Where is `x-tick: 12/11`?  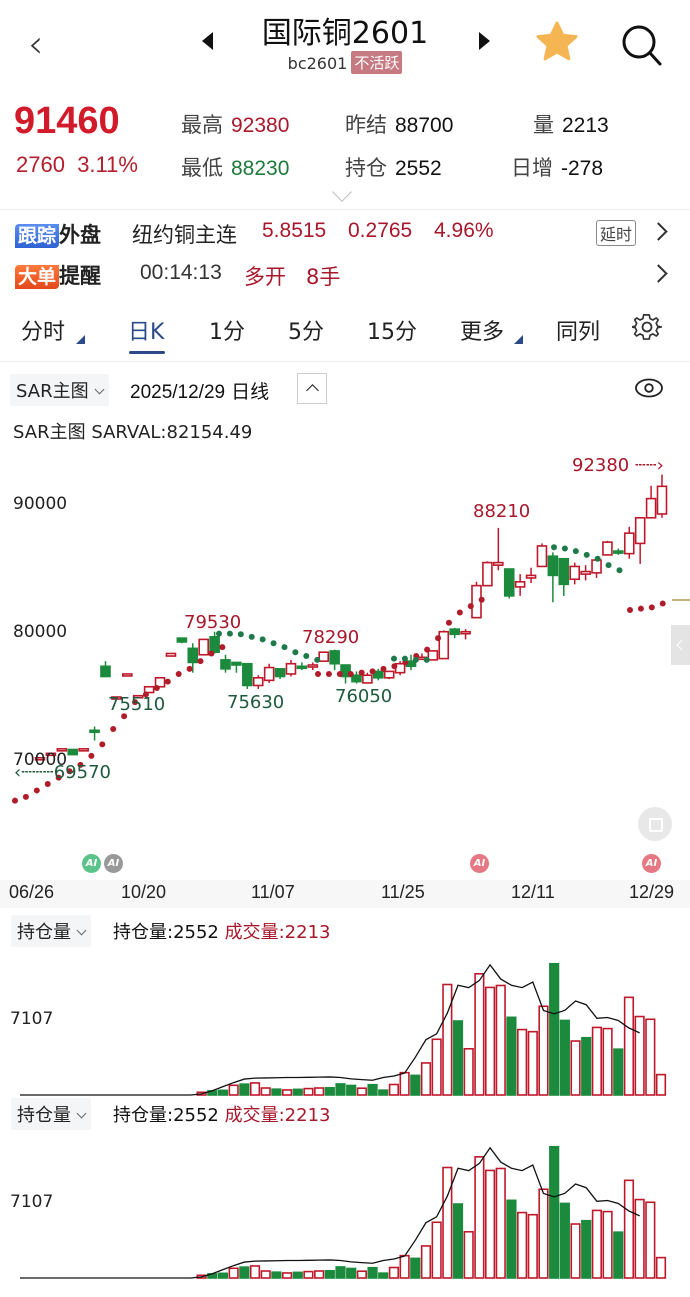 x-tick: 12/11 is located at coordinates (533, 892).